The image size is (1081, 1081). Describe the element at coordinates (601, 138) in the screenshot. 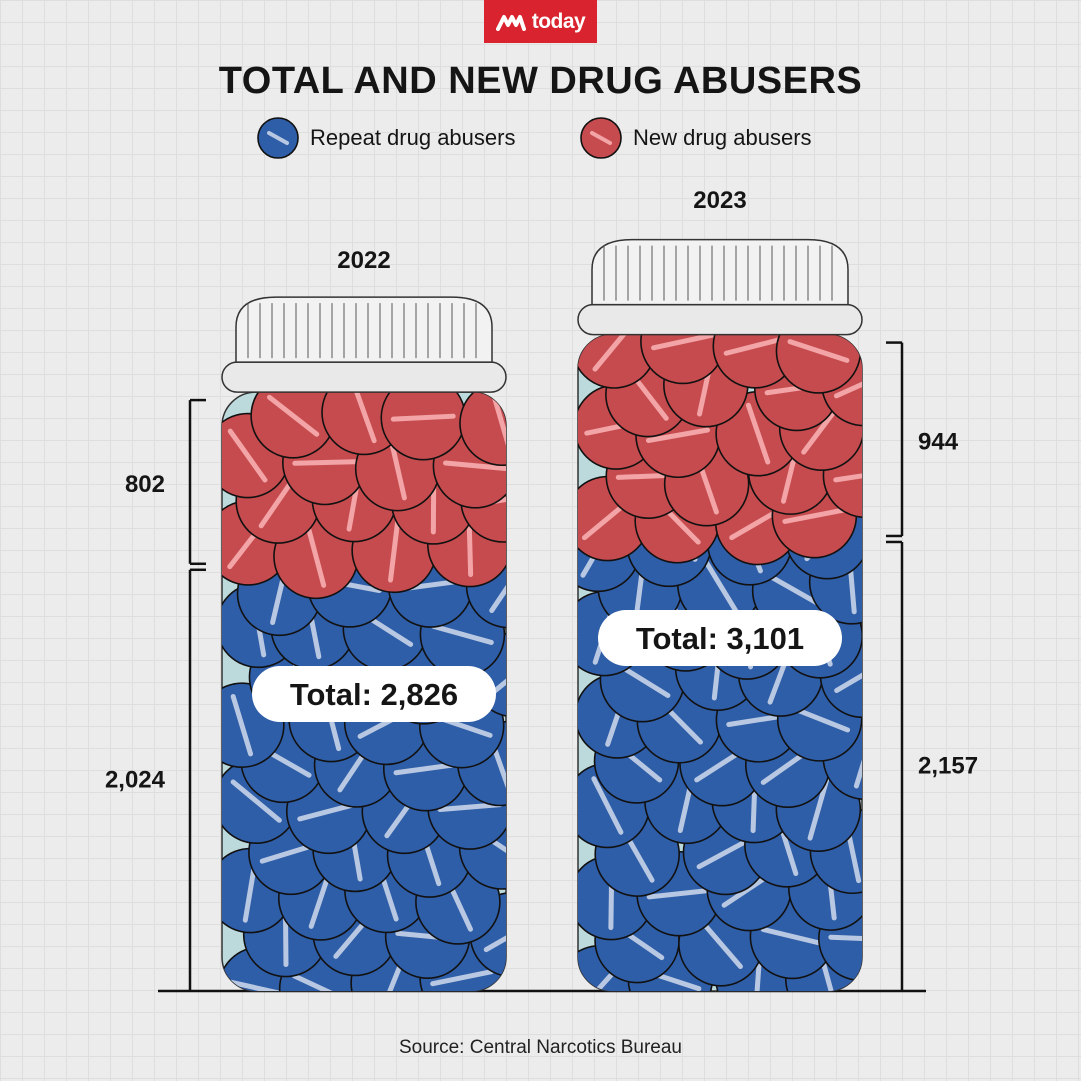

I see `red-pill-icon` at that location.